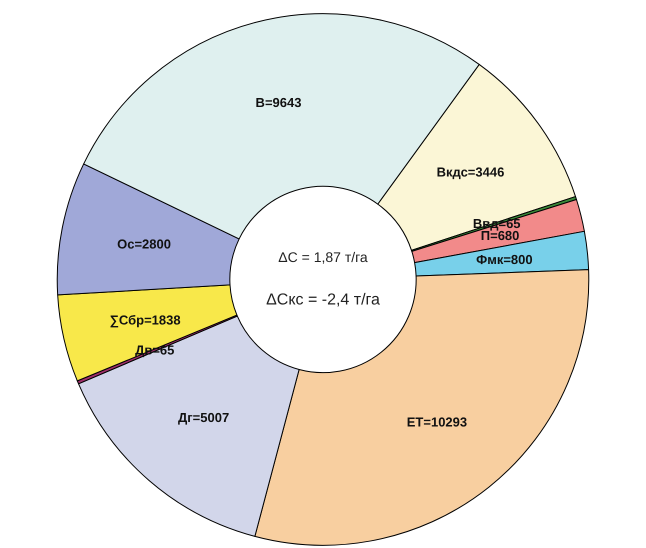 This screenshot has height=548, width=646. I want to click on slice-label: В=9643, so click(279, 102).